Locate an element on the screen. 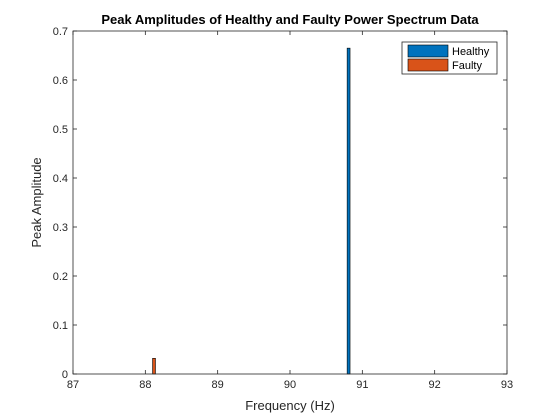 The width and height of the screenshot is (560, 420). x-tick-label-6: 93 is located at coordinates (507, 385).